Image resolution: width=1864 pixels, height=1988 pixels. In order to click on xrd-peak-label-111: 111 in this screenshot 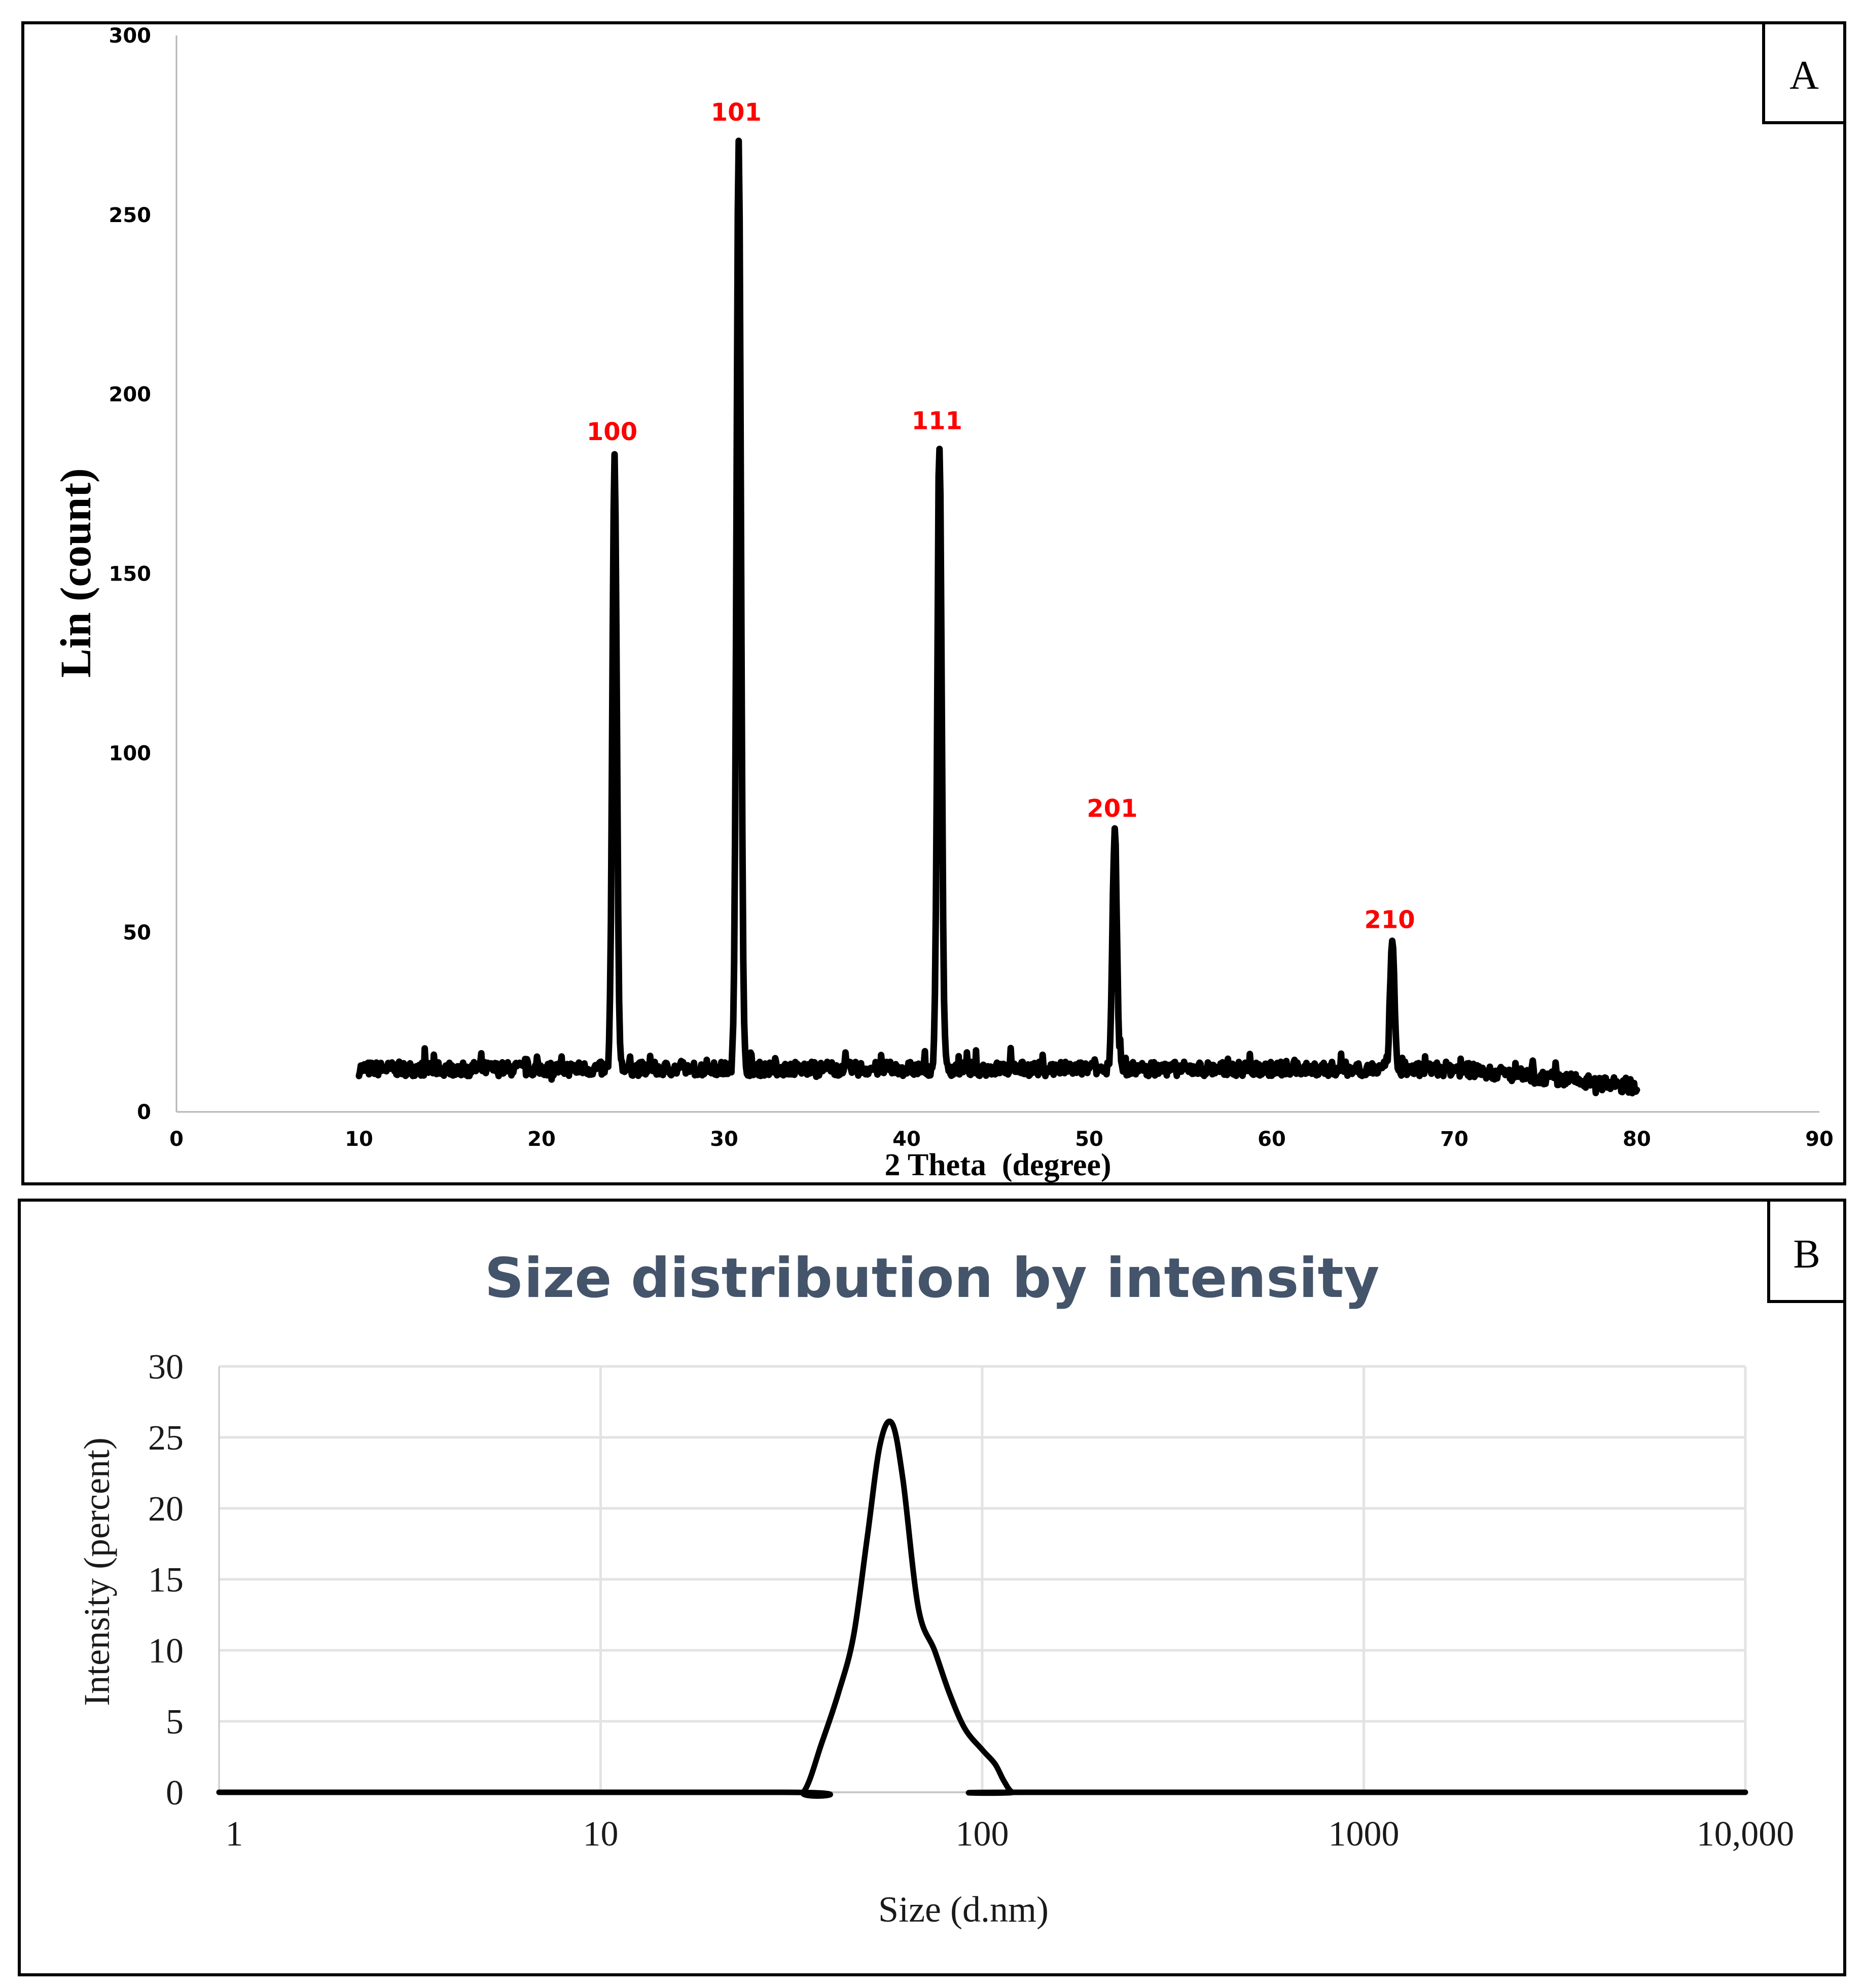, I will do `click(937, 422)`.